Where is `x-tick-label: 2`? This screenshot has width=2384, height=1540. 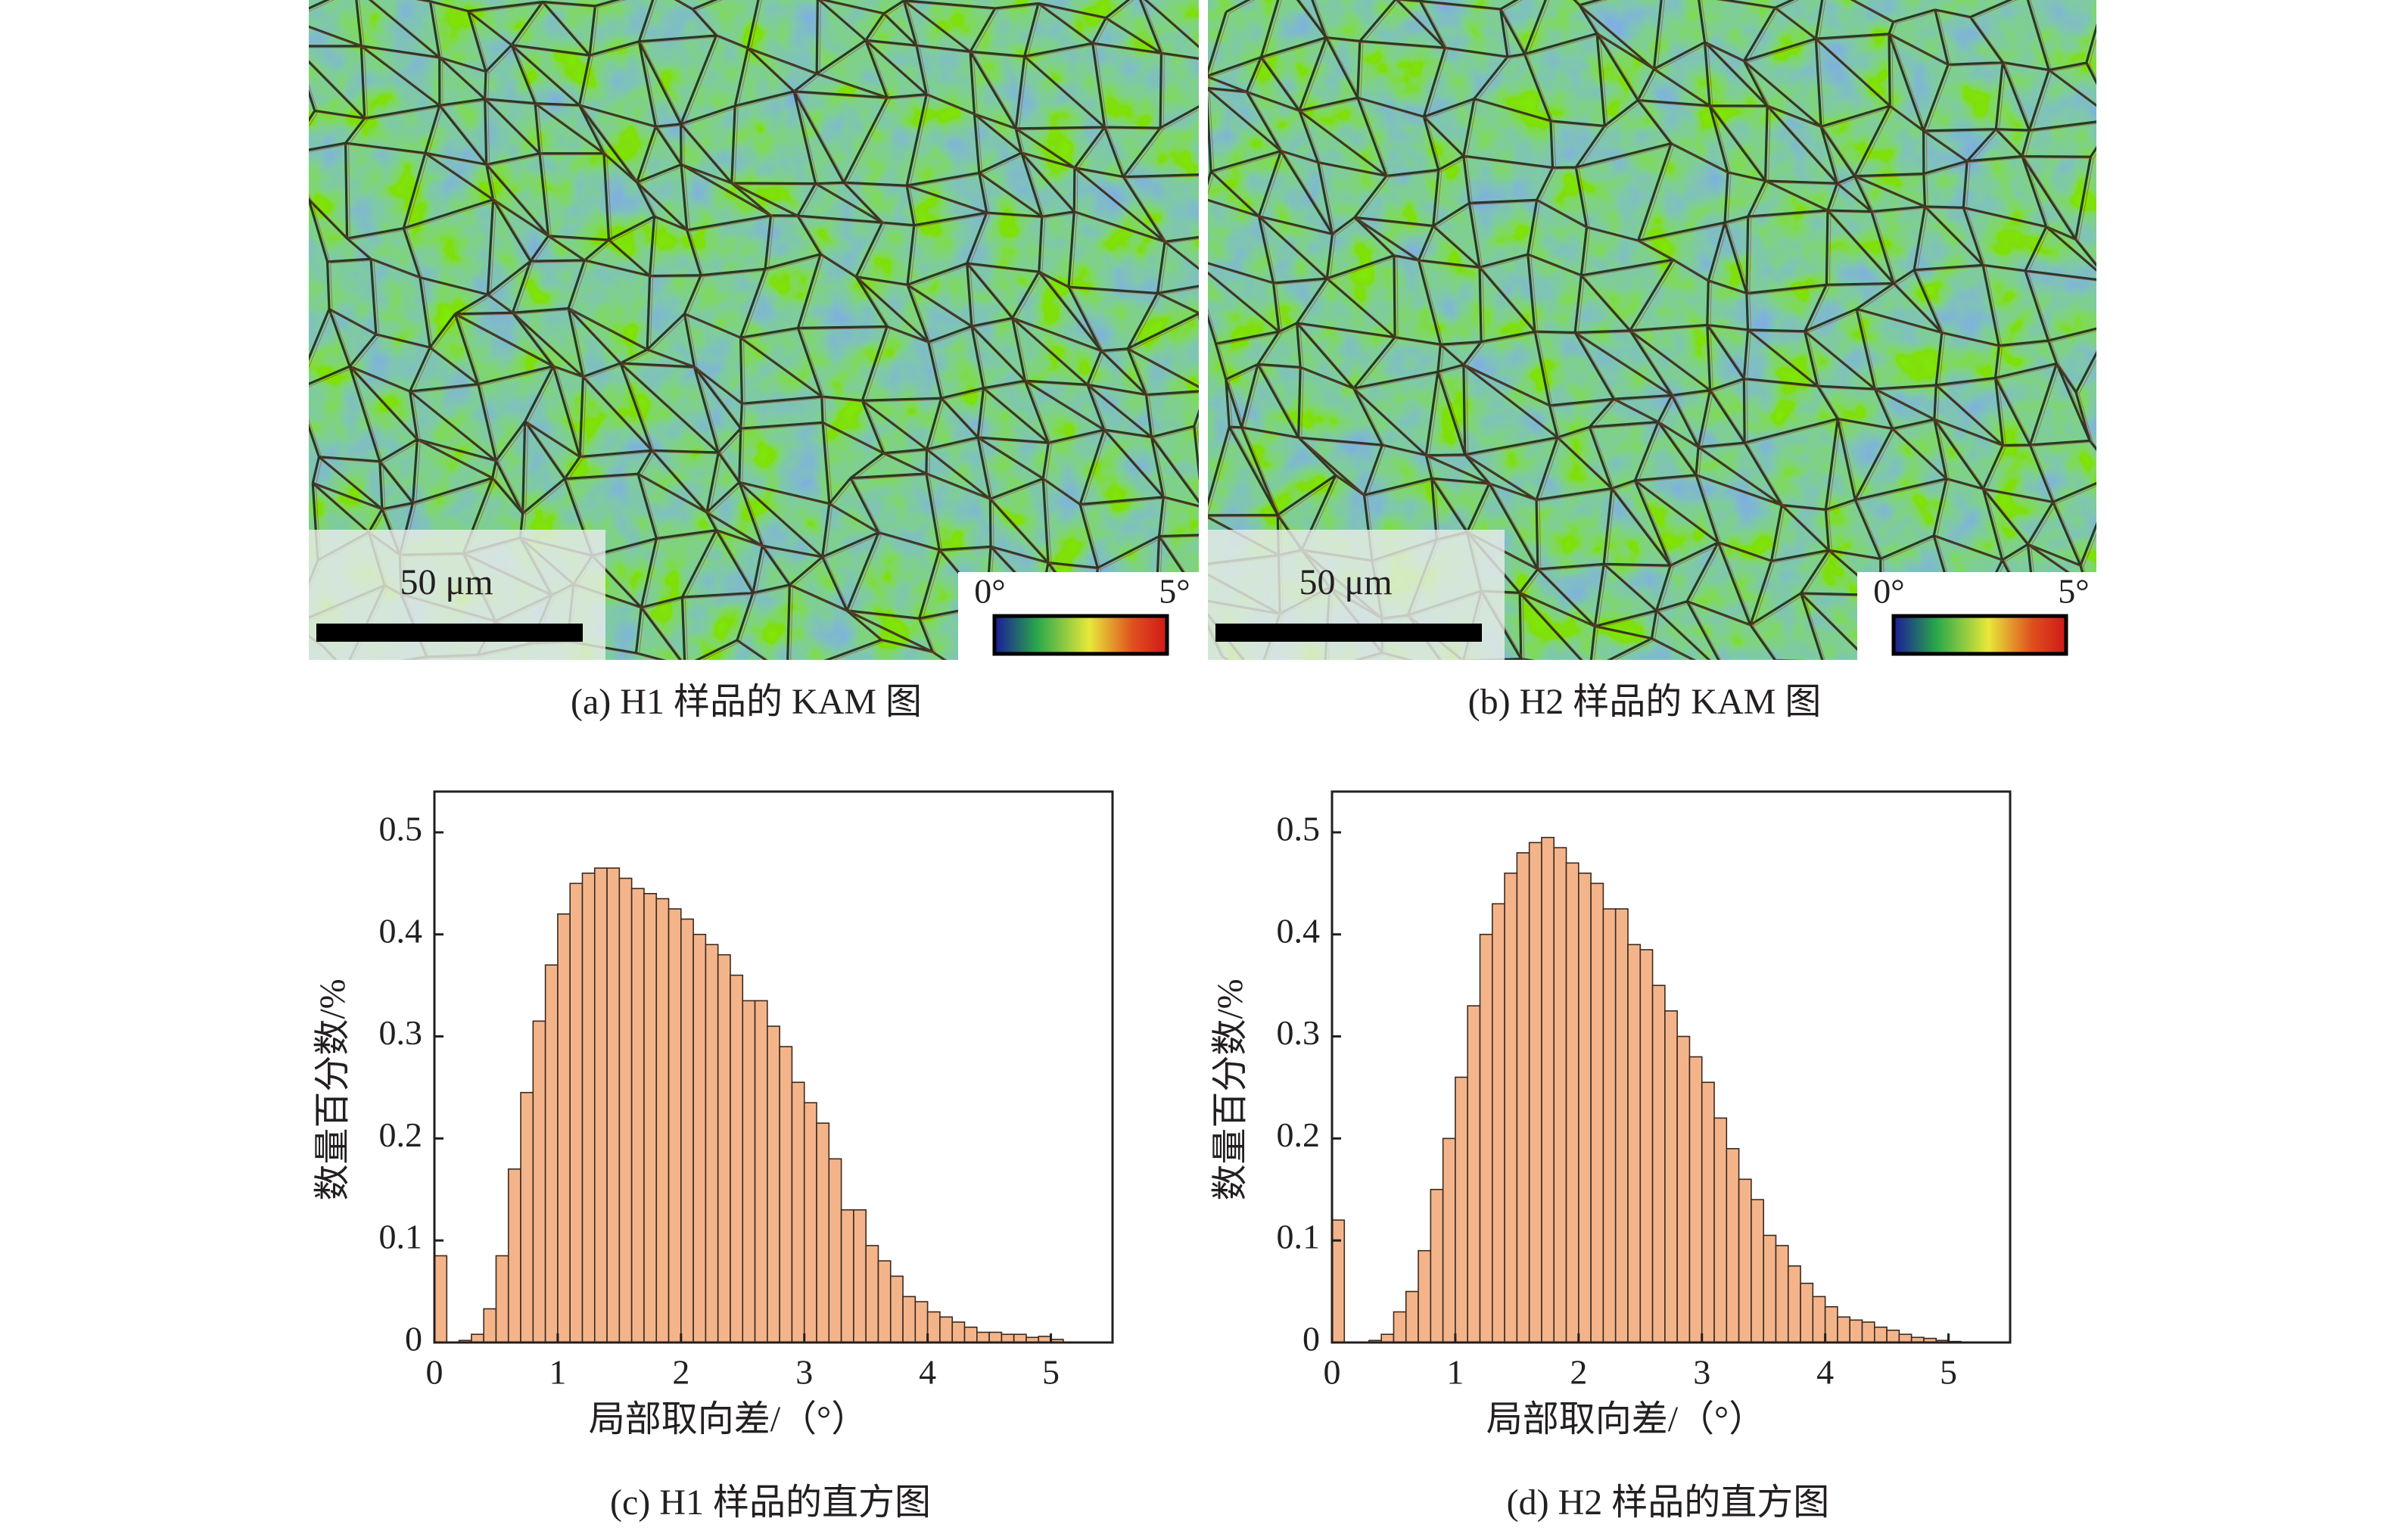 x-tick-label: 2 is located at coordinates (680, 1372).